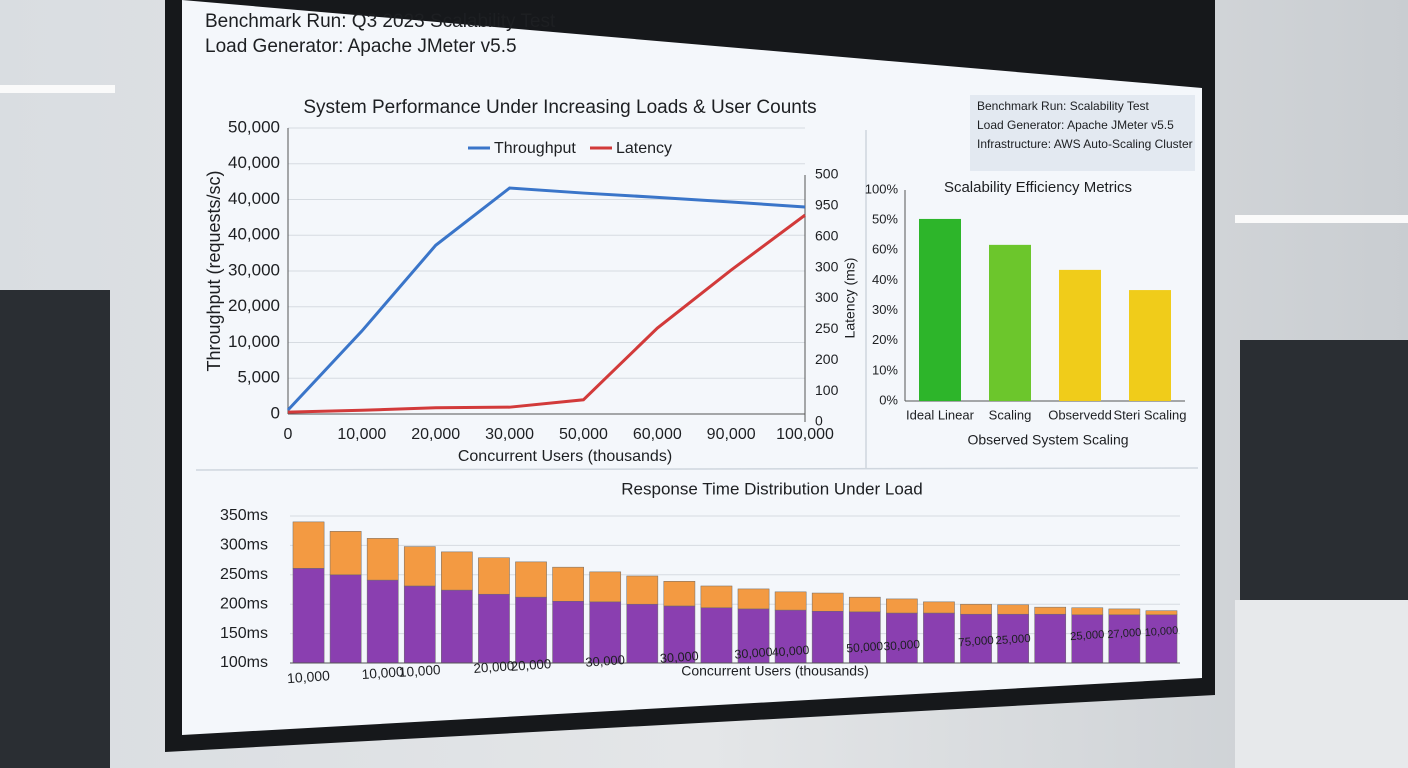  I want to click on y-tick-label: 50,000, so click(254, 126).